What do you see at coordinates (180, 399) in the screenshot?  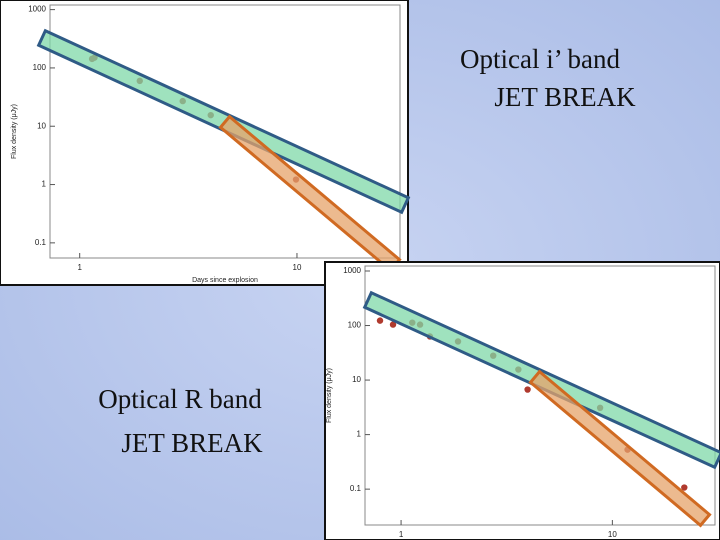 I see `annotation: Optical R band` at bounding box center [180, 399].